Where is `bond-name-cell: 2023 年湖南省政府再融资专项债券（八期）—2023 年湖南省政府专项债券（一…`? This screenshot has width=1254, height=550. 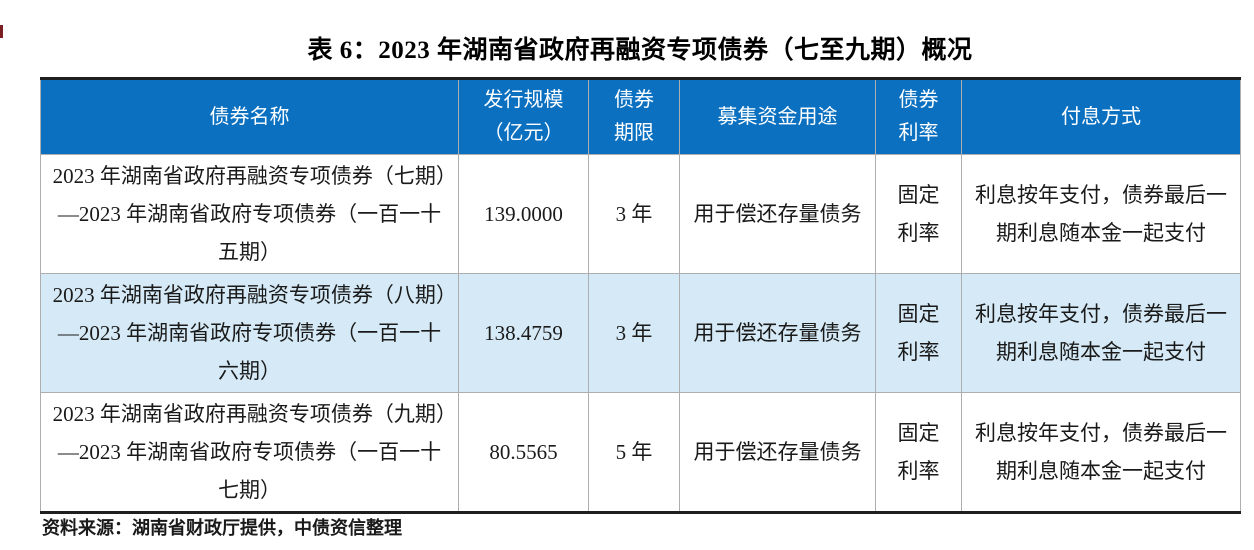 bond-name-cell: 2023 年湖南省政府再融资专项债券（八期）—2023 年湖南省政府专项债券（一… is located at coordinates (249, 333).